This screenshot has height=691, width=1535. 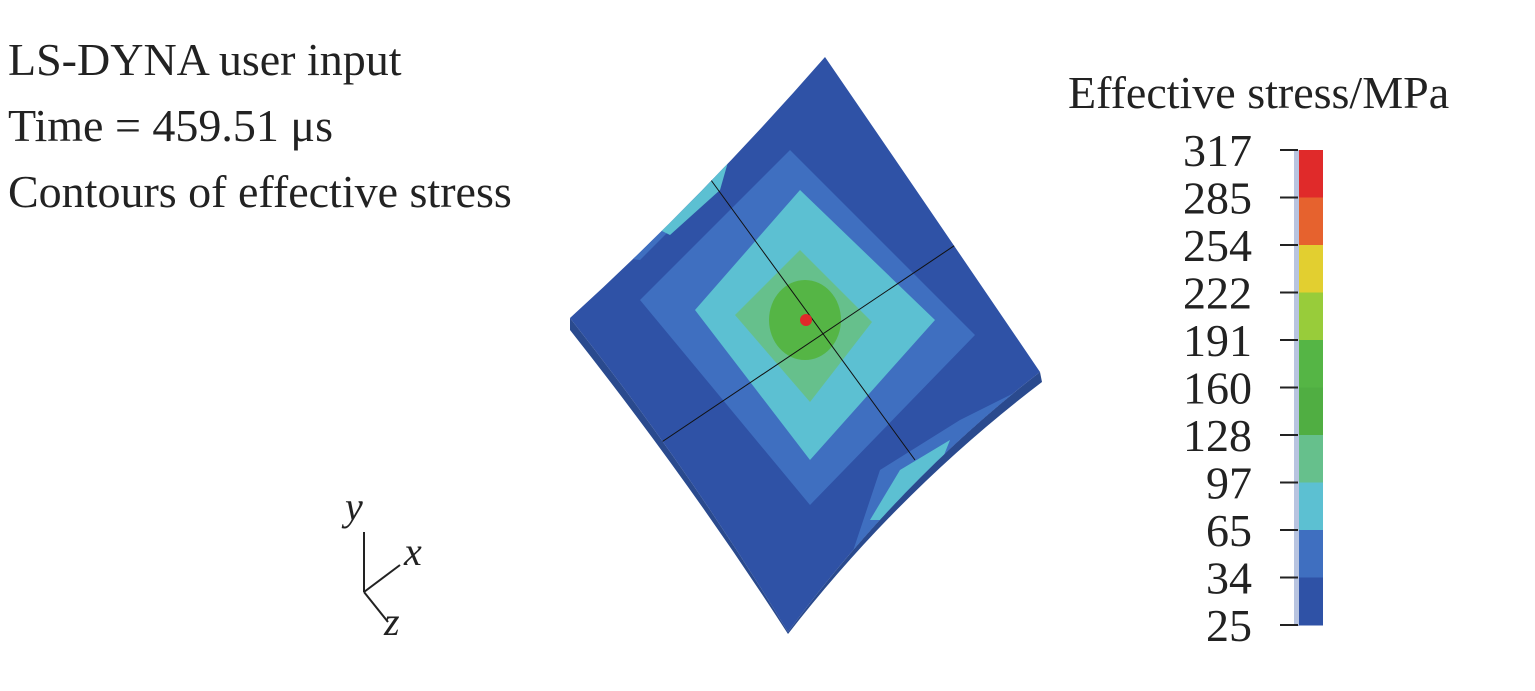 I want to click on colorbar-label: 191, so click(x=1217, y=340).